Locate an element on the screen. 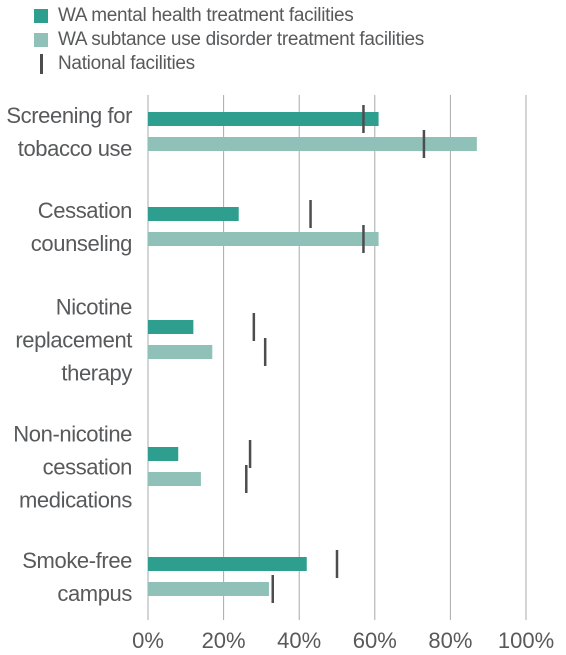 The width and height of the screenshot is (566, 655). category-label-2-0: Nicotine is located at coordinates (94, 307).